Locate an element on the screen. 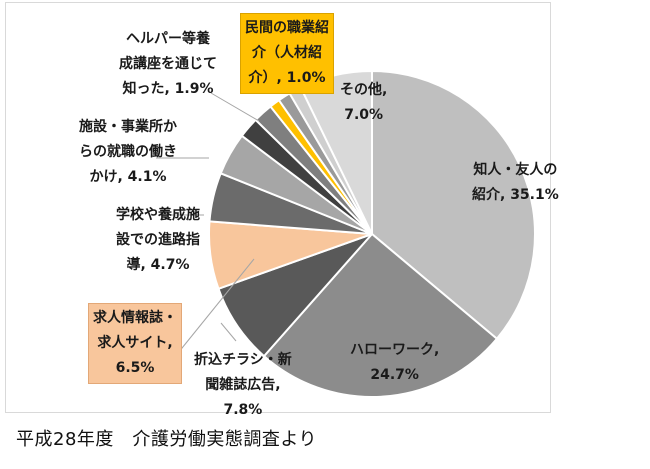 The height and width of the screenshot is (469, 650). slice-label: 民間の職業紹 介（人材紹介）, 1.0% is located at coordinates (287, 53).